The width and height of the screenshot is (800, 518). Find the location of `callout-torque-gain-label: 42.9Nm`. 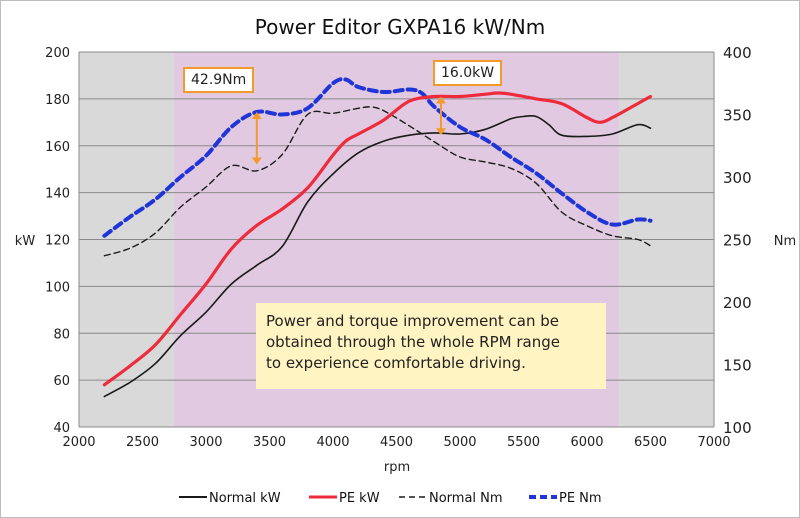

callout-torque-gain-label: 42.9Nm is located at coordinates (219, 80).